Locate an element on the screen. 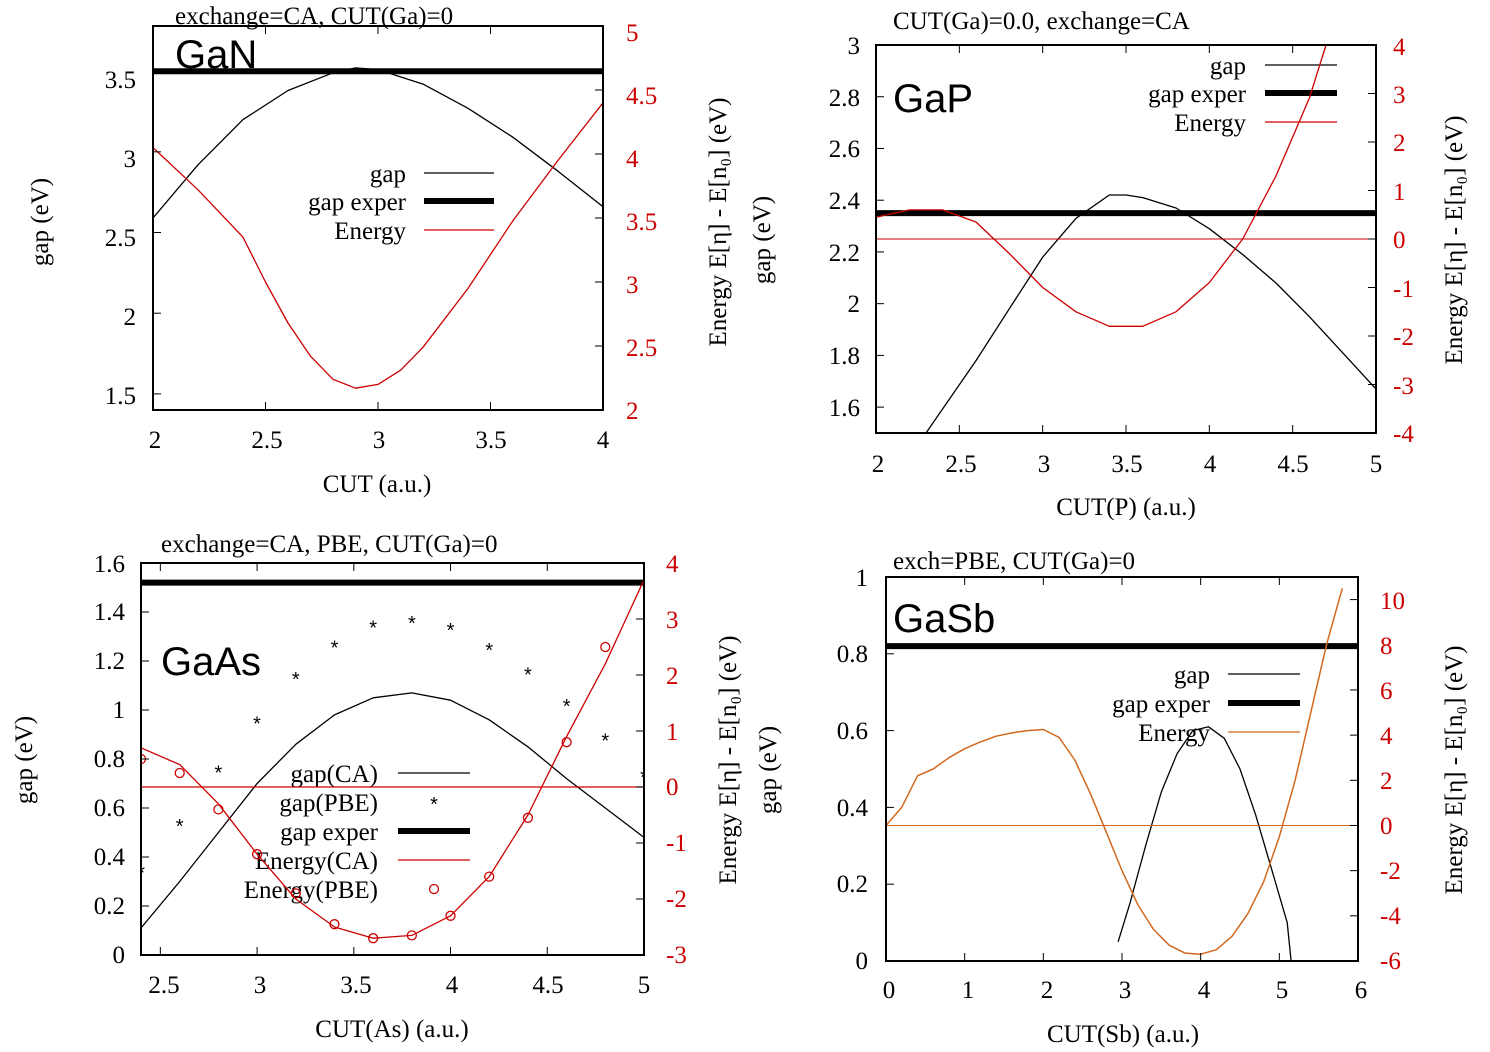  y-axis-label: gap (eV) is located at coordinates (768, 770).